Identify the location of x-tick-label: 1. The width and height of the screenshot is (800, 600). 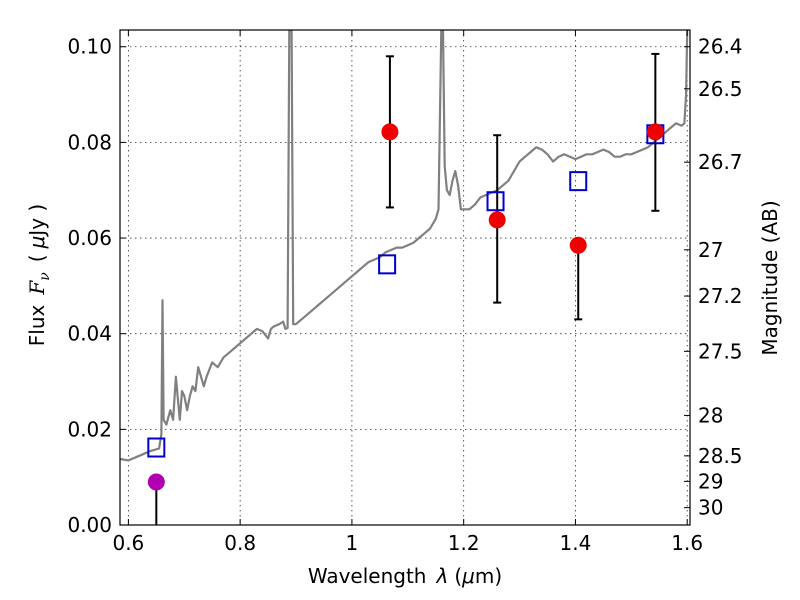
(352, 543).